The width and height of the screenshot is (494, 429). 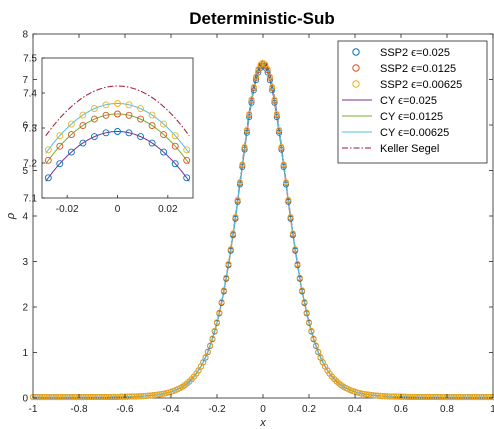 I want to click on legend-label-3: CY ϵ=0.025, so click(x=408, y=101).